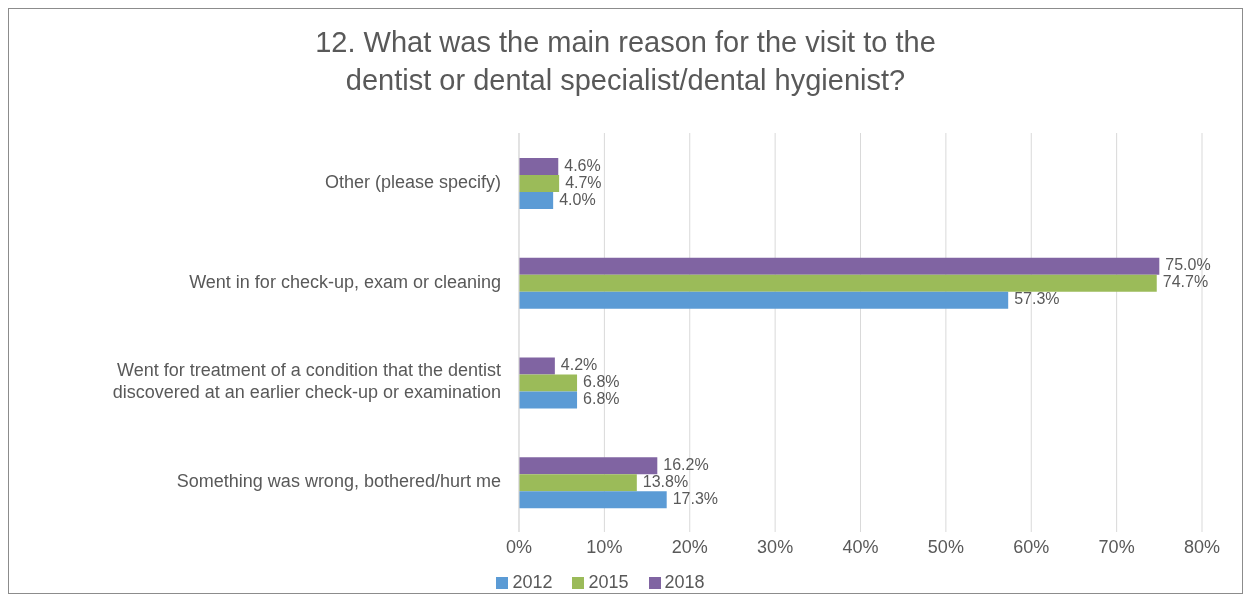 The height and width of the screenshot is (602, 1251). I want to click on data-label: 4.7%, so click(583, 182).